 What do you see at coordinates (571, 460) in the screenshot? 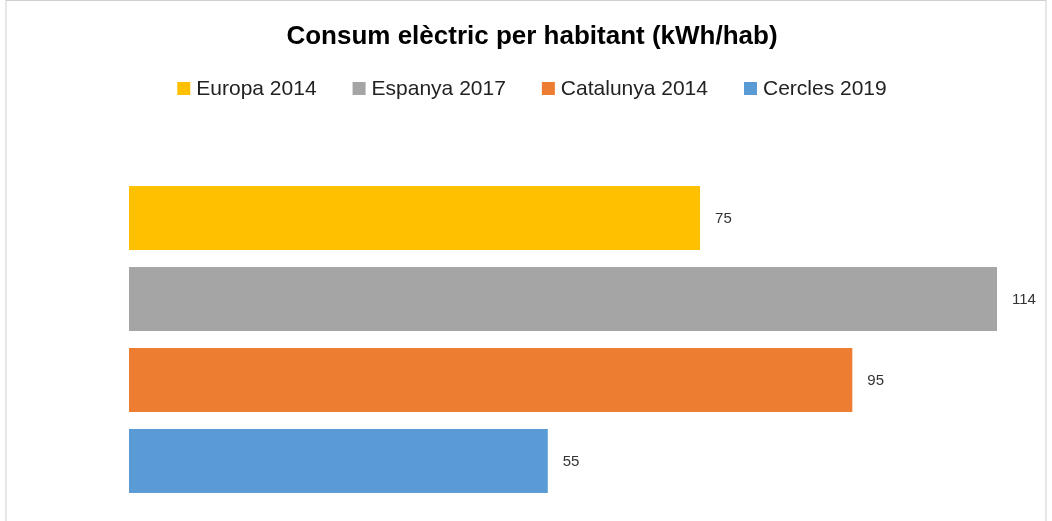
I see `data-label: 55` at bounding box center [571, 460].